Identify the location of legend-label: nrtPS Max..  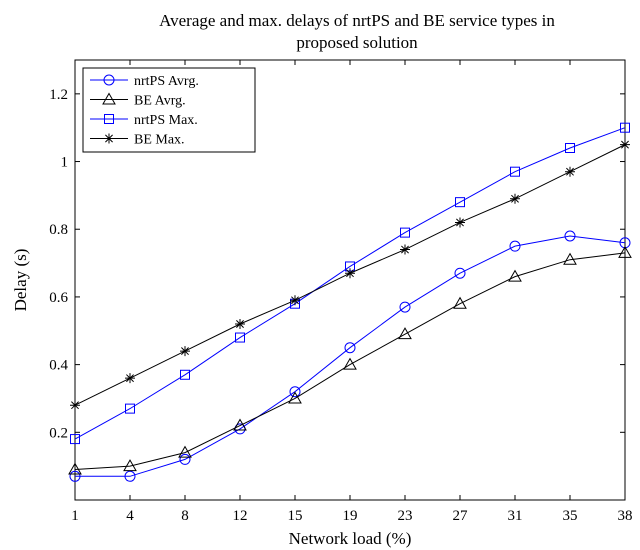
(166, 120).